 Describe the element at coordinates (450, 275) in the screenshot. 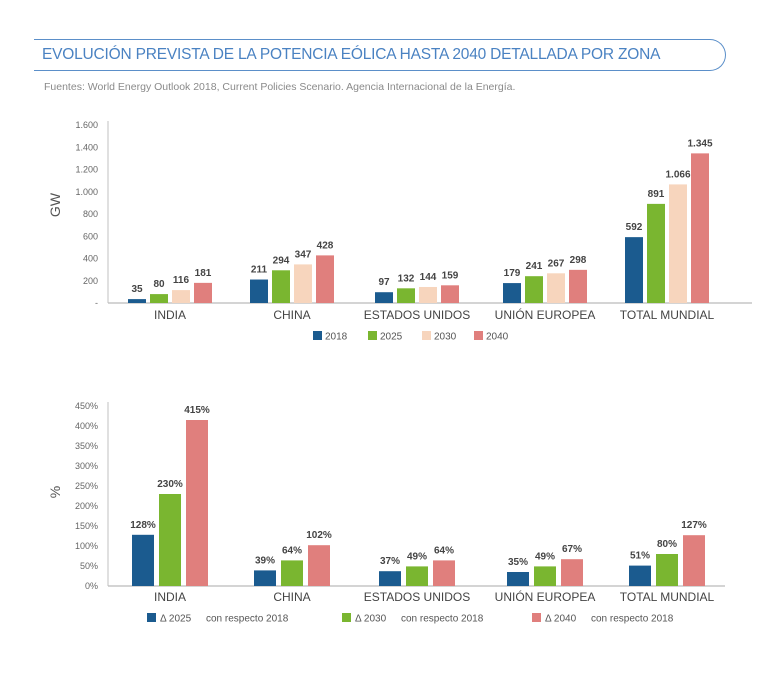

I see `data-label: 159` at that location.